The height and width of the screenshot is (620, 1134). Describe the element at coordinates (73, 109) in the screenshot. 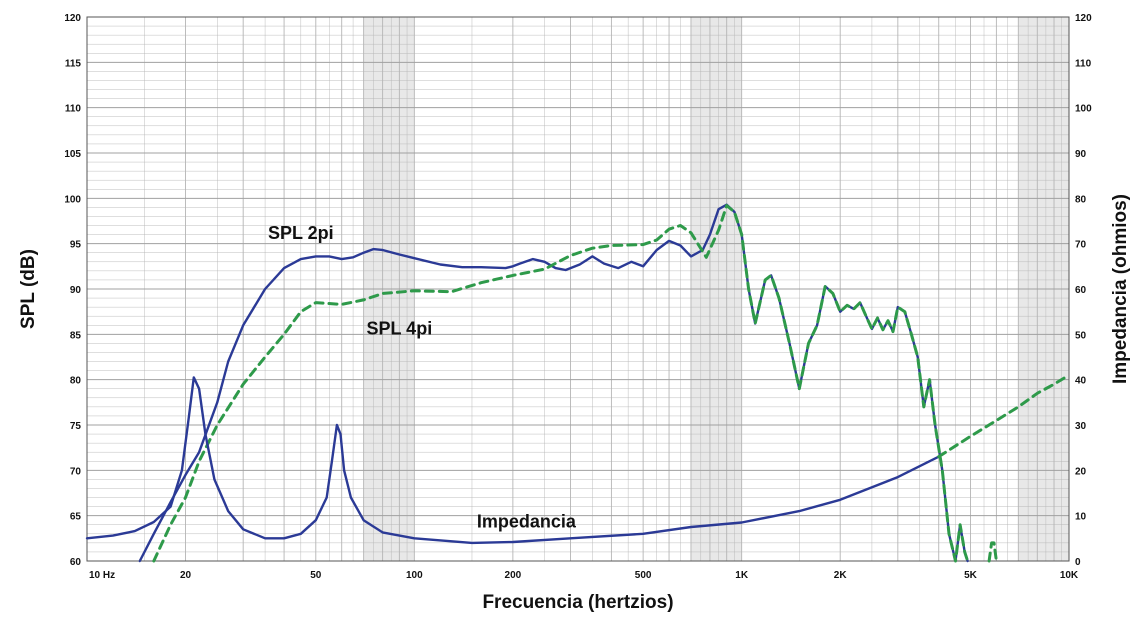

I see `y-tick-label: 110` at that location.